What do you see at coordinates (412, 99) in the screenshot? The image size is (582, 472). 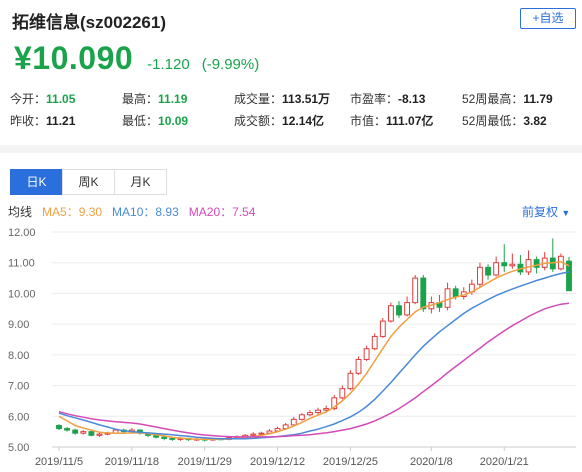 I see `stat-value: -8.13` at bounding box center [412, 99].